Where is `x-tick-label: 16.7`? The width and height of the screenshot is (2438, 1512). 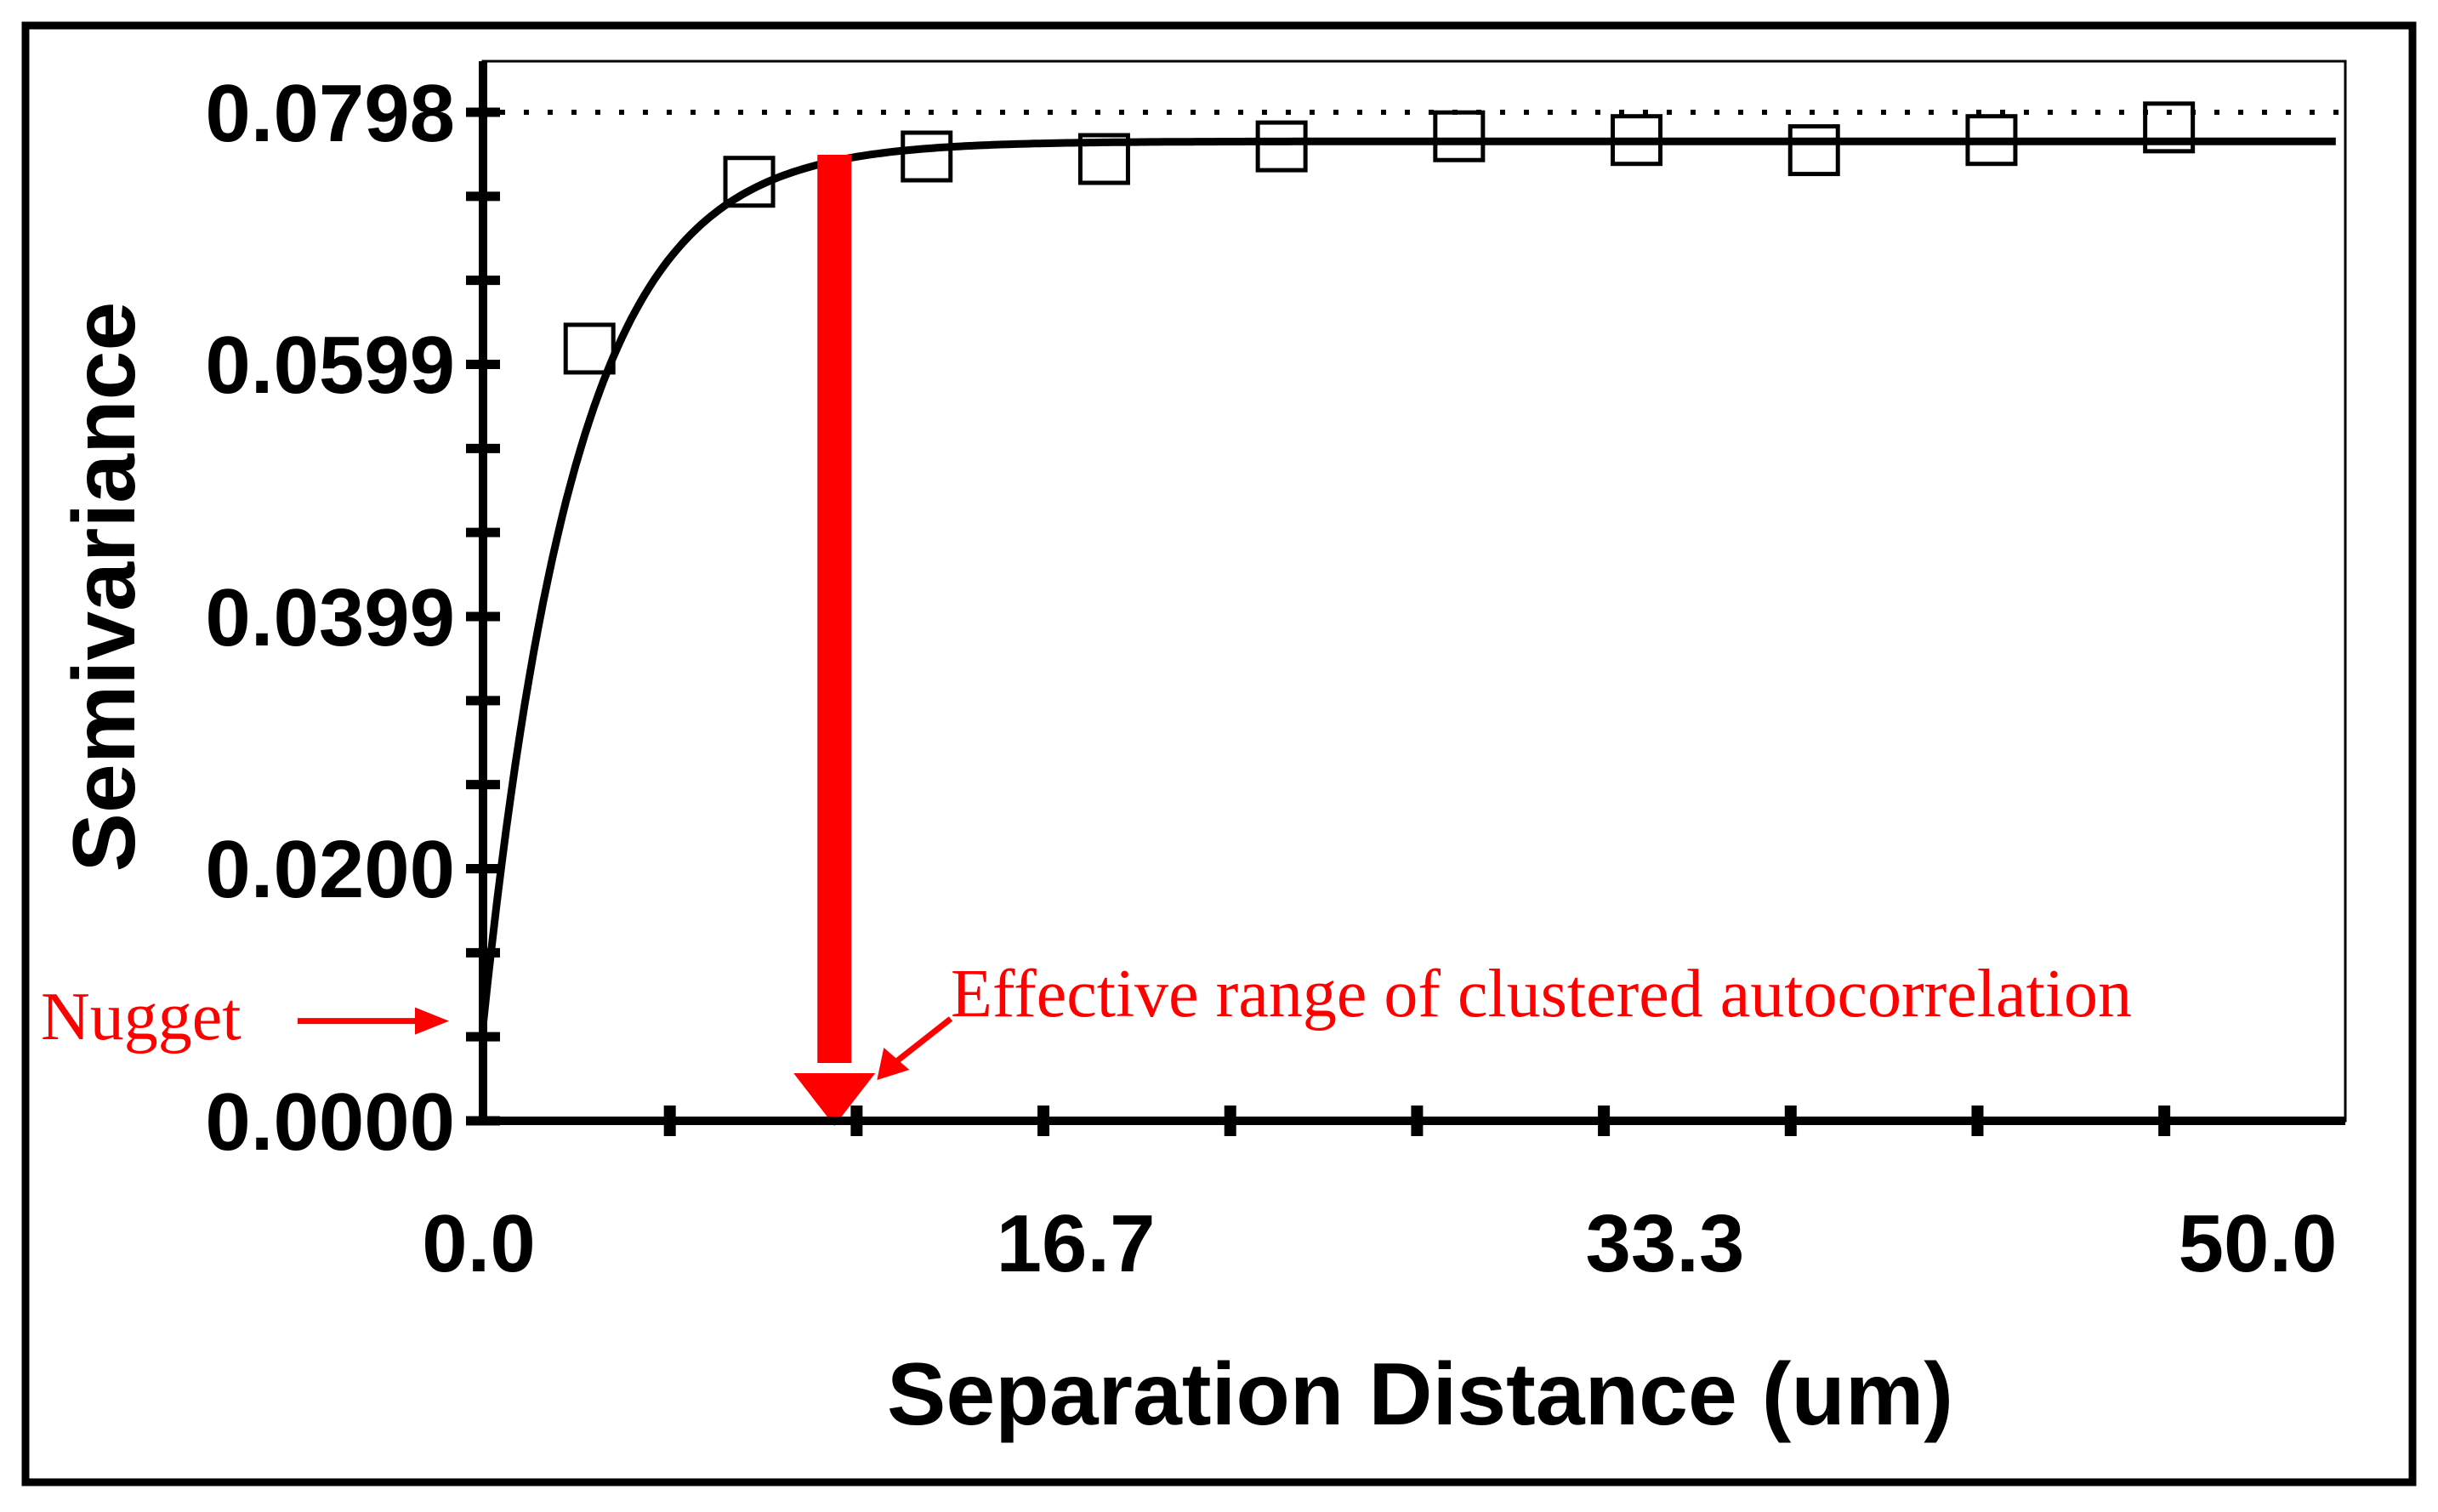
x-tick-label: 16.7 is located at coordinates (1076, 1243).